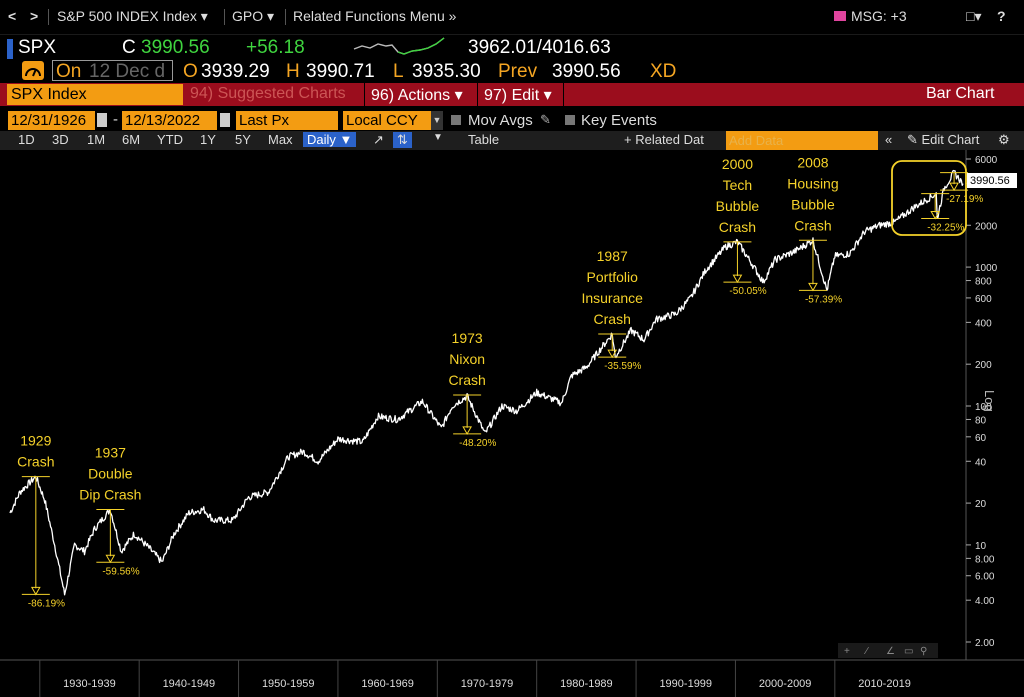 This screenshot has height=697, width=1024. What do you see at coordinates (235, 71) in the screenshot?
I see `open-value: 3939.29` at bounding box center [235, 71].